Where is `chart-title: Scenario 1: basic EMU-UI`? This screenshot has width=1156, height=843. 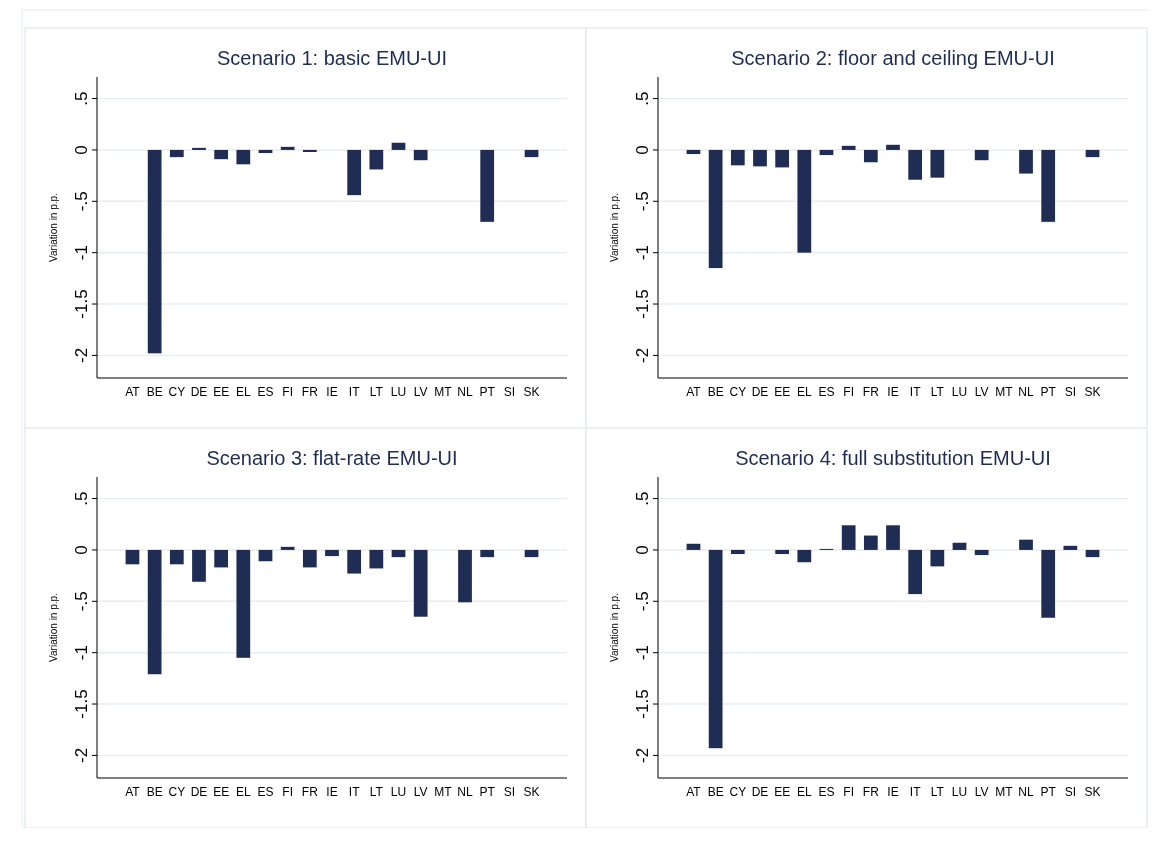 chart-title: Scenario 1: basic EMU-UI is located at coordinates (332, 58).